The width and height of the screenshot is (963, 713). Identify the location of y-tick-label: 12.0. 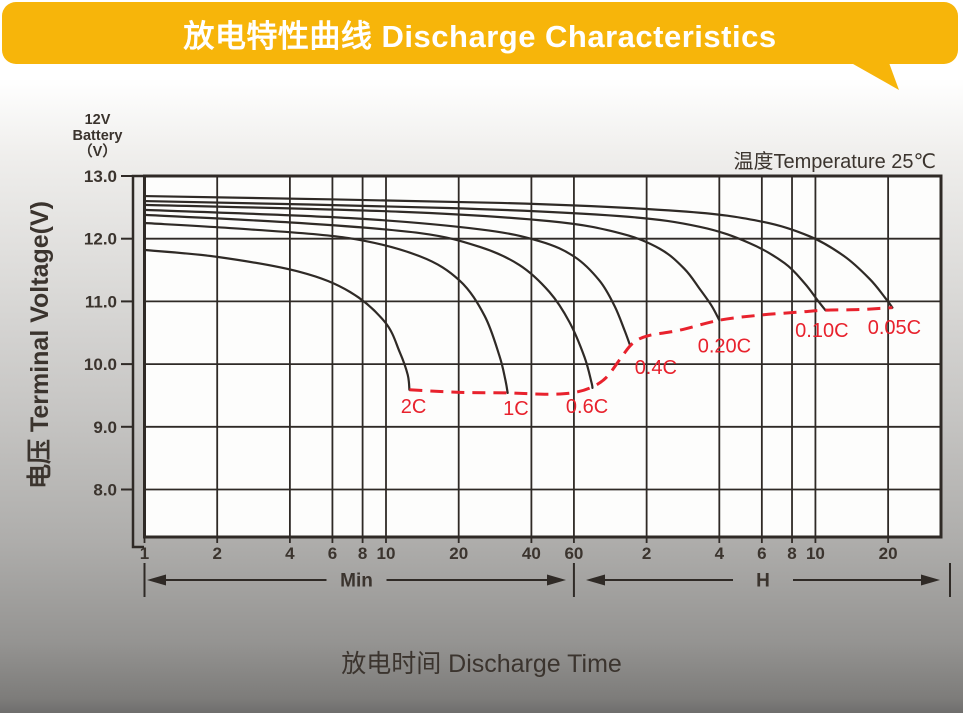
(100, 239).